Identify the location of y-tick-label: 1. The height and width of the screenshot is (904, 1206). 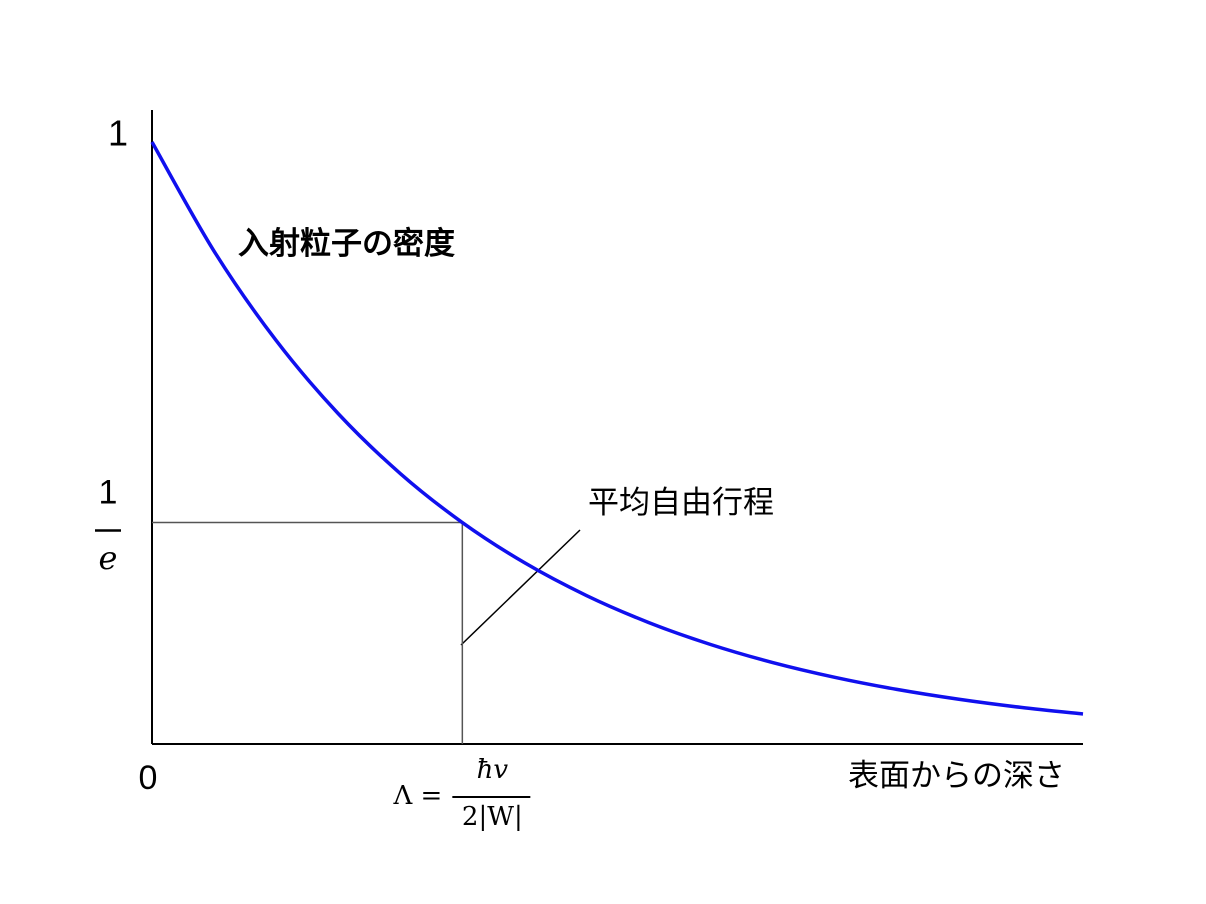
(118, 133).